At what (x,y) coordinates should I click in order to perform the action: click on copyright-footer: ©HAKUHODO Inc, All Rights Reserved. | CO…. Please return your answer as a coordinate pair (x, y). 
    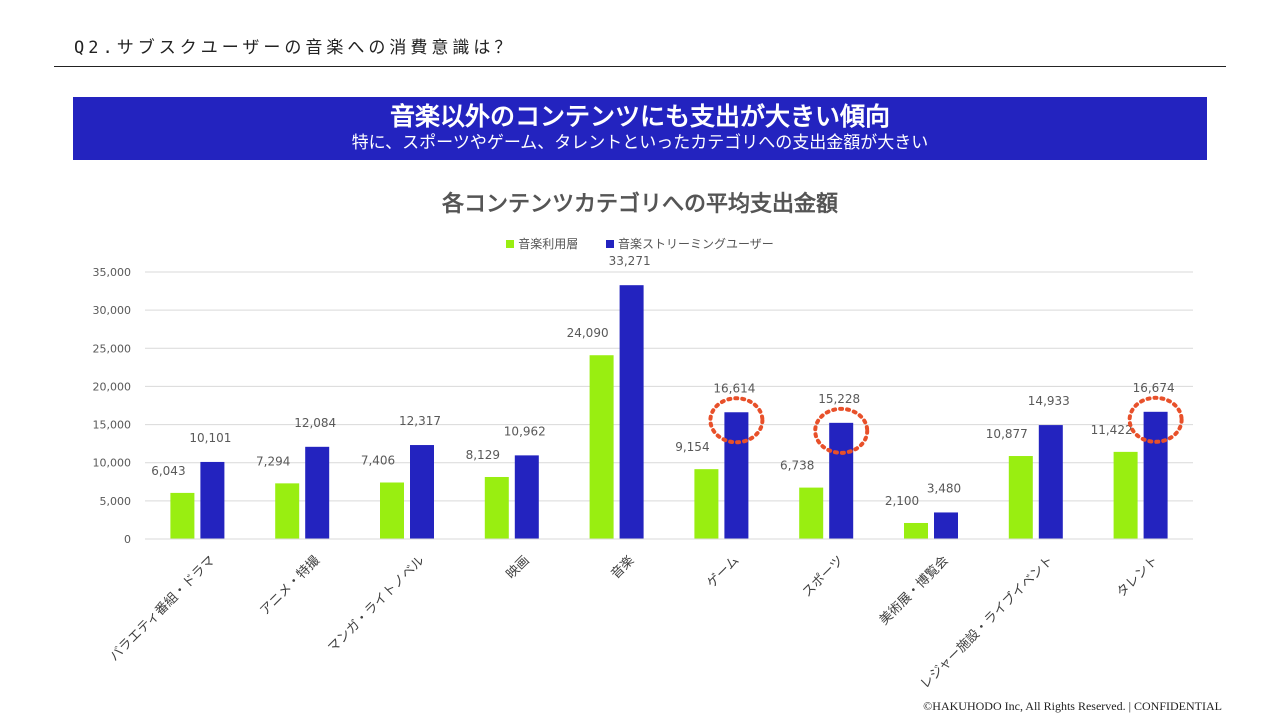
    Looking at the image, I should click on (1072, 706).